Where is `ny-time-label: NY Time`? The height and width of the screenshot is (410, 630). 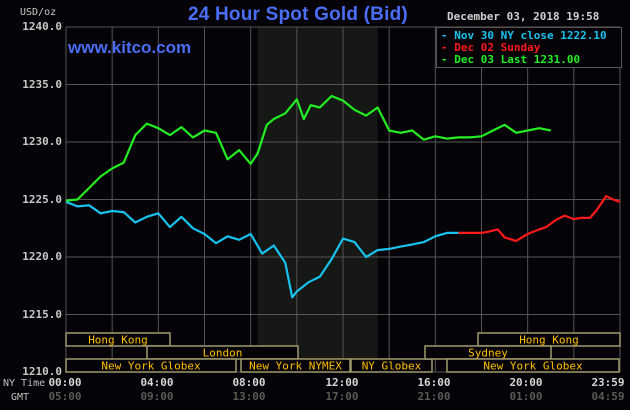 ny-time-label: NY Time is located at coordinates (24, 383).